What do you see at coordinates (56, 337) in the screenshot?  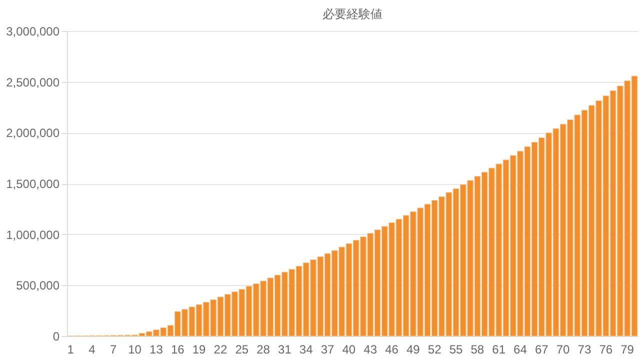 I see `y-tick-label: 0` at bounding box center [56, 337].